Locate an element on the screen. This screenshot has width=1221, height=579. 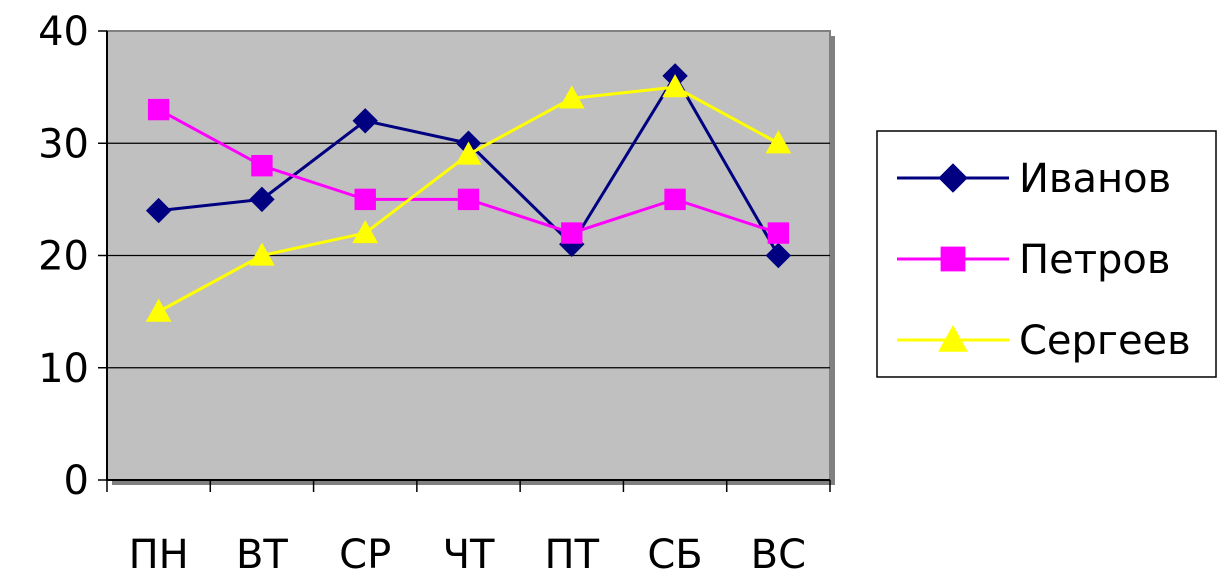
y-tick-label: 10 is located at coordinates (63, 369).